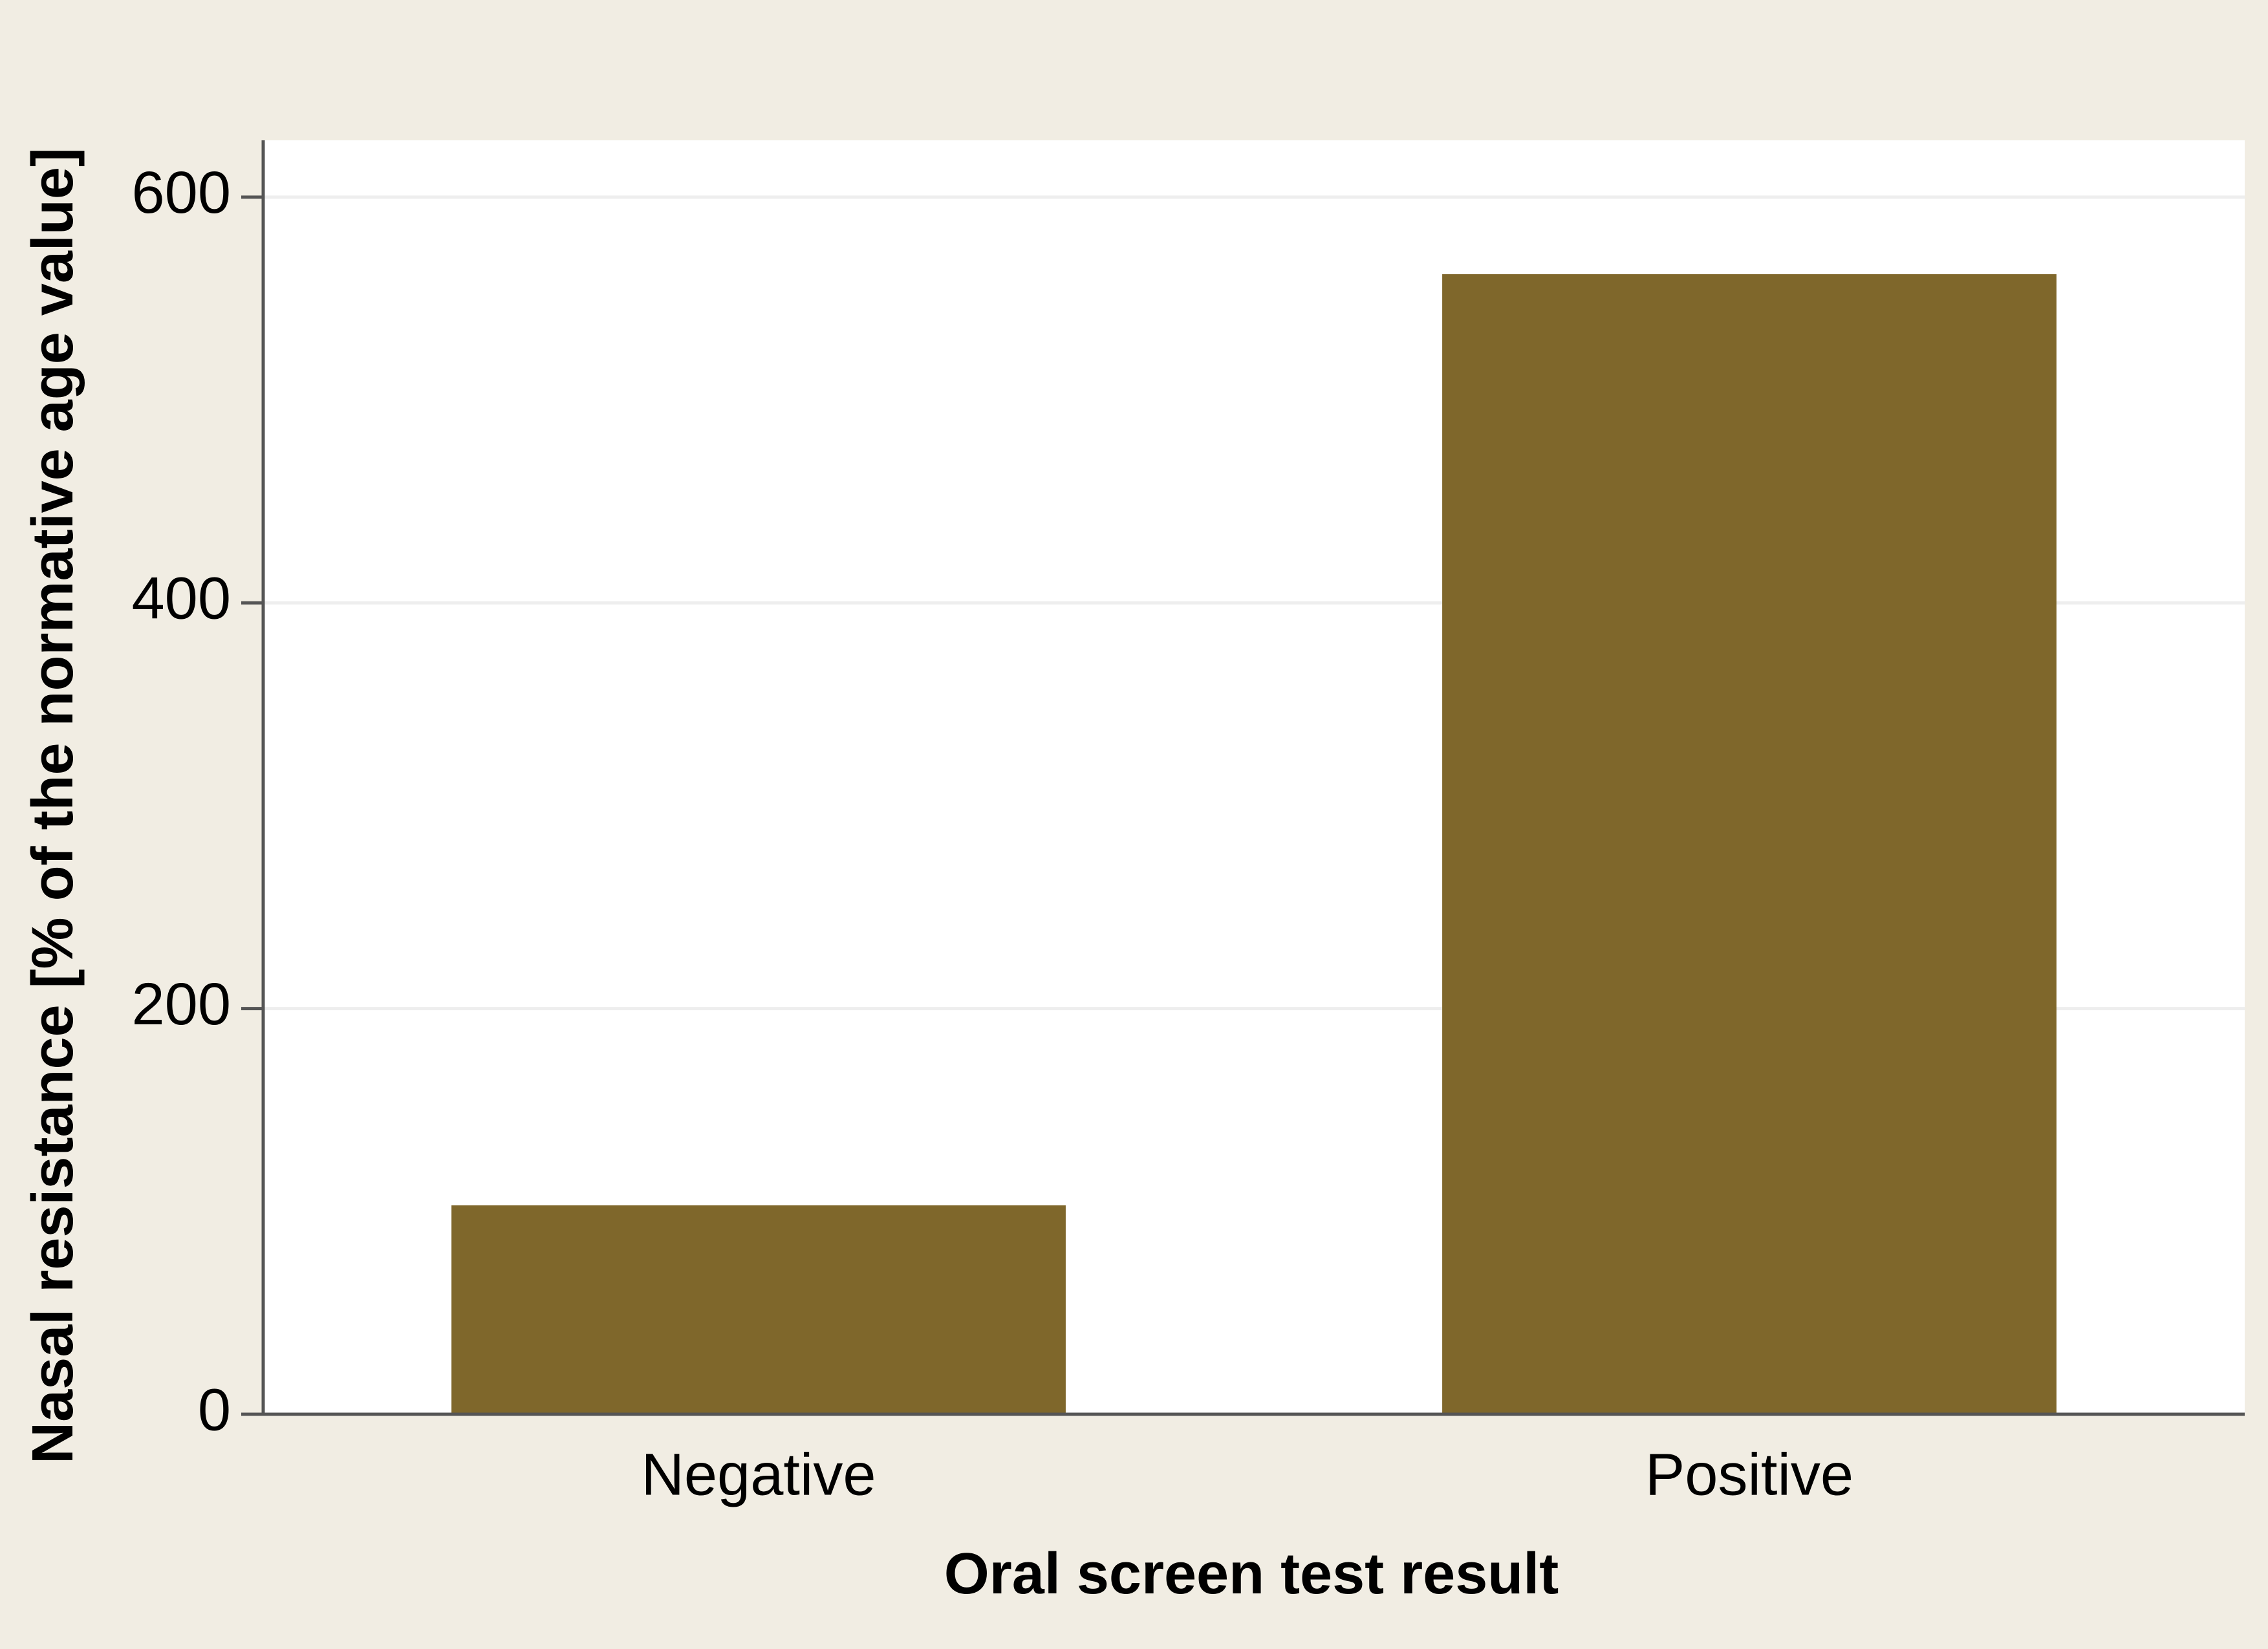 This screenshot has width=2268, height=1649. I want to click on x-tick-label: Negative, so click(758, 1474).